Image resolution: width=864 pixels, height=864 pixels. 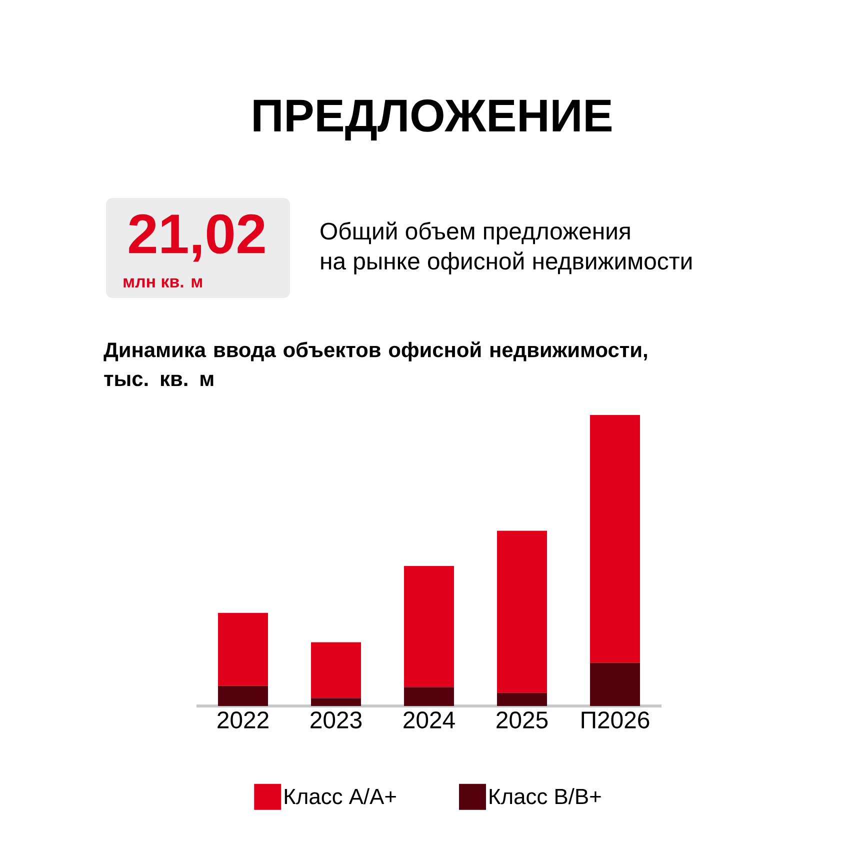 I want to click on x-tick-label: 2022, so click(x=243, y=720).